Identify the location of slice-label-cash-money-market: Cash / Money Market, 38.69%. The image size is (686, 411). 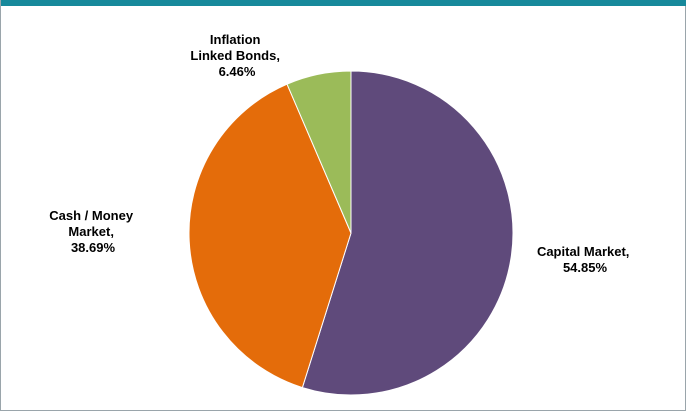
(92, 231).